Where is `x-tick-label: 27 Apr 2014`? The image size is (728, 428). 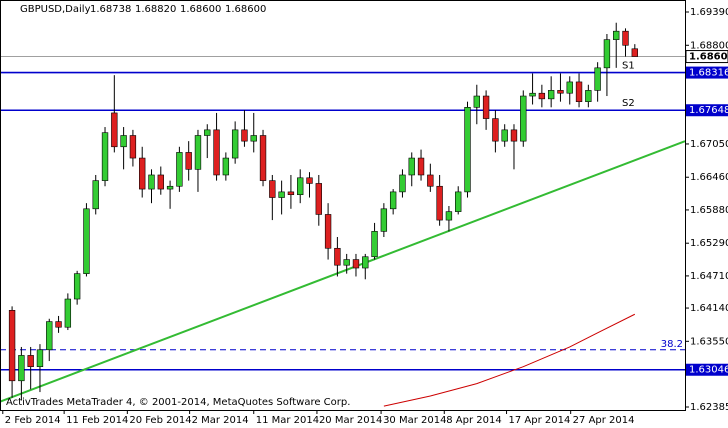
x-tick-label: 27 Apr 2014 is located at coordinates (604, 420).